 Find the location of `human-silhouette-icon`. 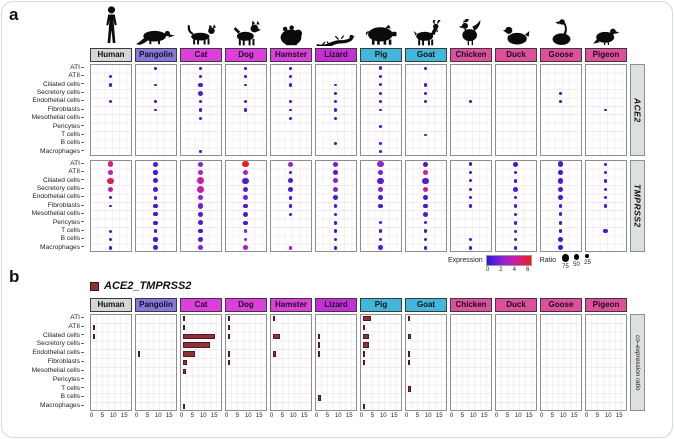

human-silhouette-icon is located at coordinates (111, 24).